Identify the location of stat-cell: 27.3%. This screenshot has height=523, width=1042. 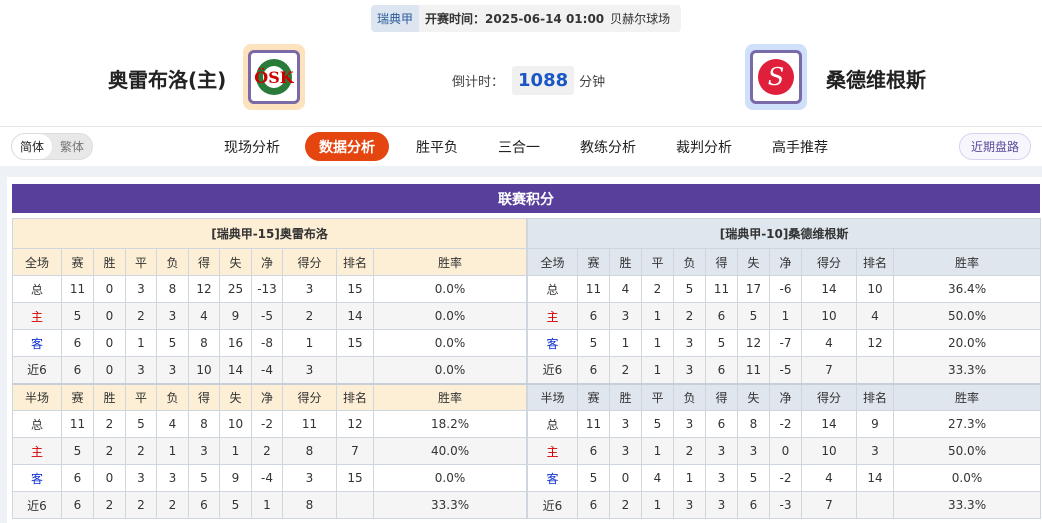
(967, 424).